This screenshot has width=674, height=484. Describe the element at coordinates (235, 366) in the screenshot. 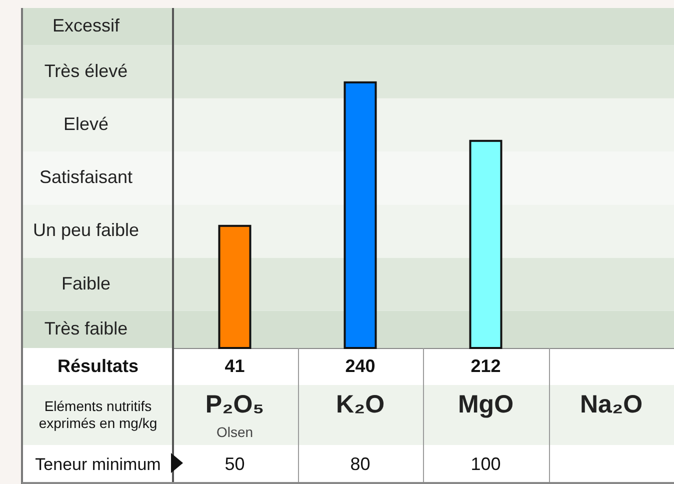

I see `text: 41` at that location.